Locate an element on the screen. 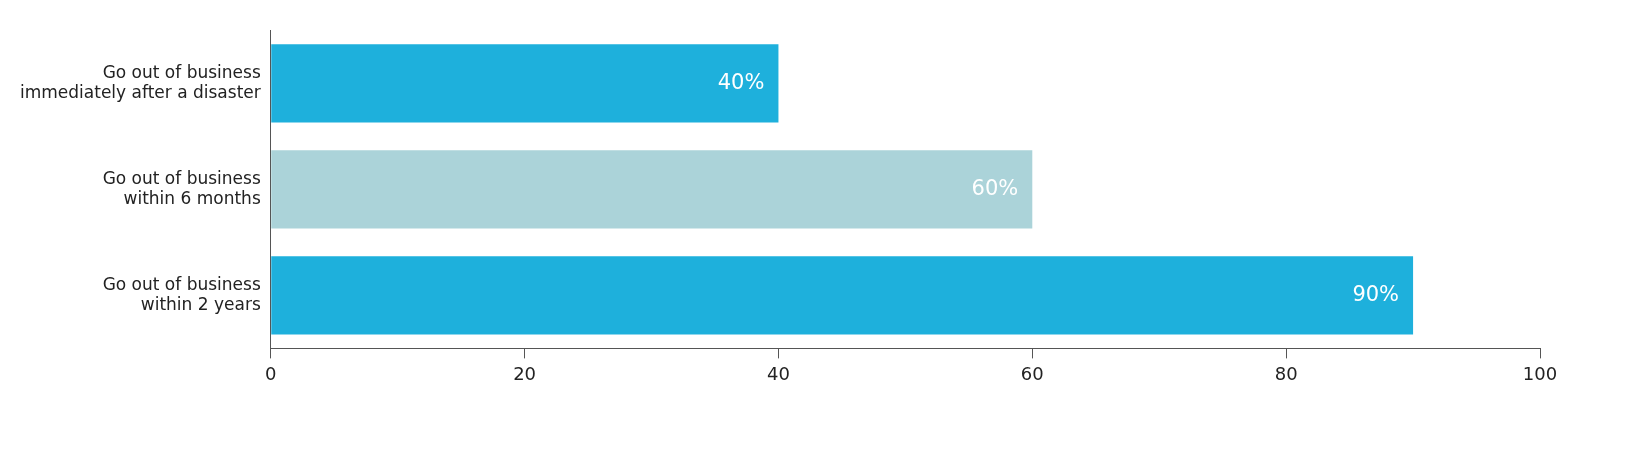  y-tick-label: Go out of business within 2 years is located at coordinates (181, 294).